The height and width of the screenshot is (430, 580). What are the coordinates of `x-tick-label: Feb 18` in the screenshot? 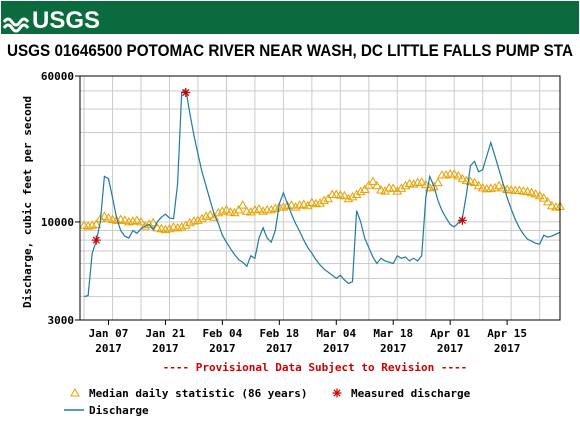 It's located at (279, 333).